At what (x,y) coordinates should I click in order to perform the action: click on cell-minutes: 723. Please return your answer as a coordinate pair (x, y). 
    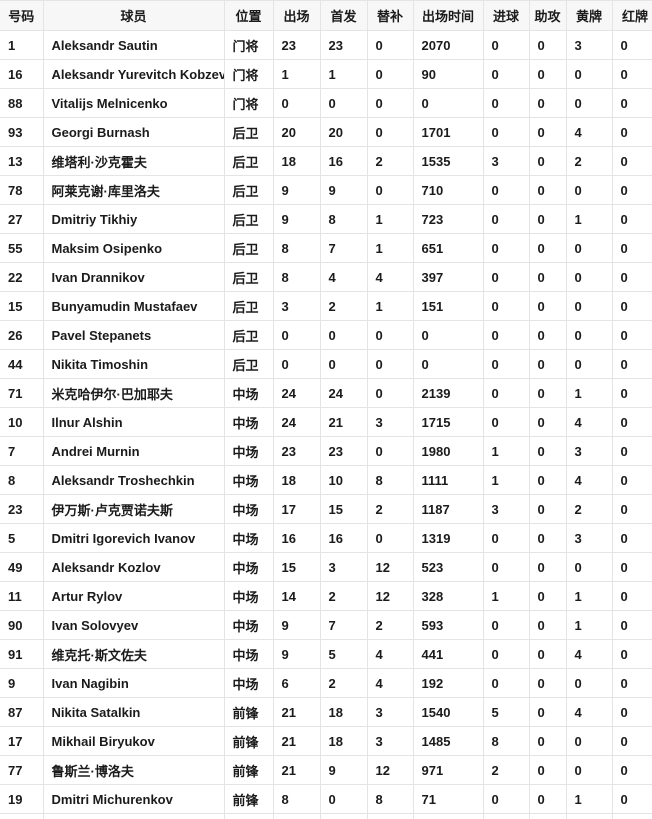
    Looking at the image, I should click on (448, 219).